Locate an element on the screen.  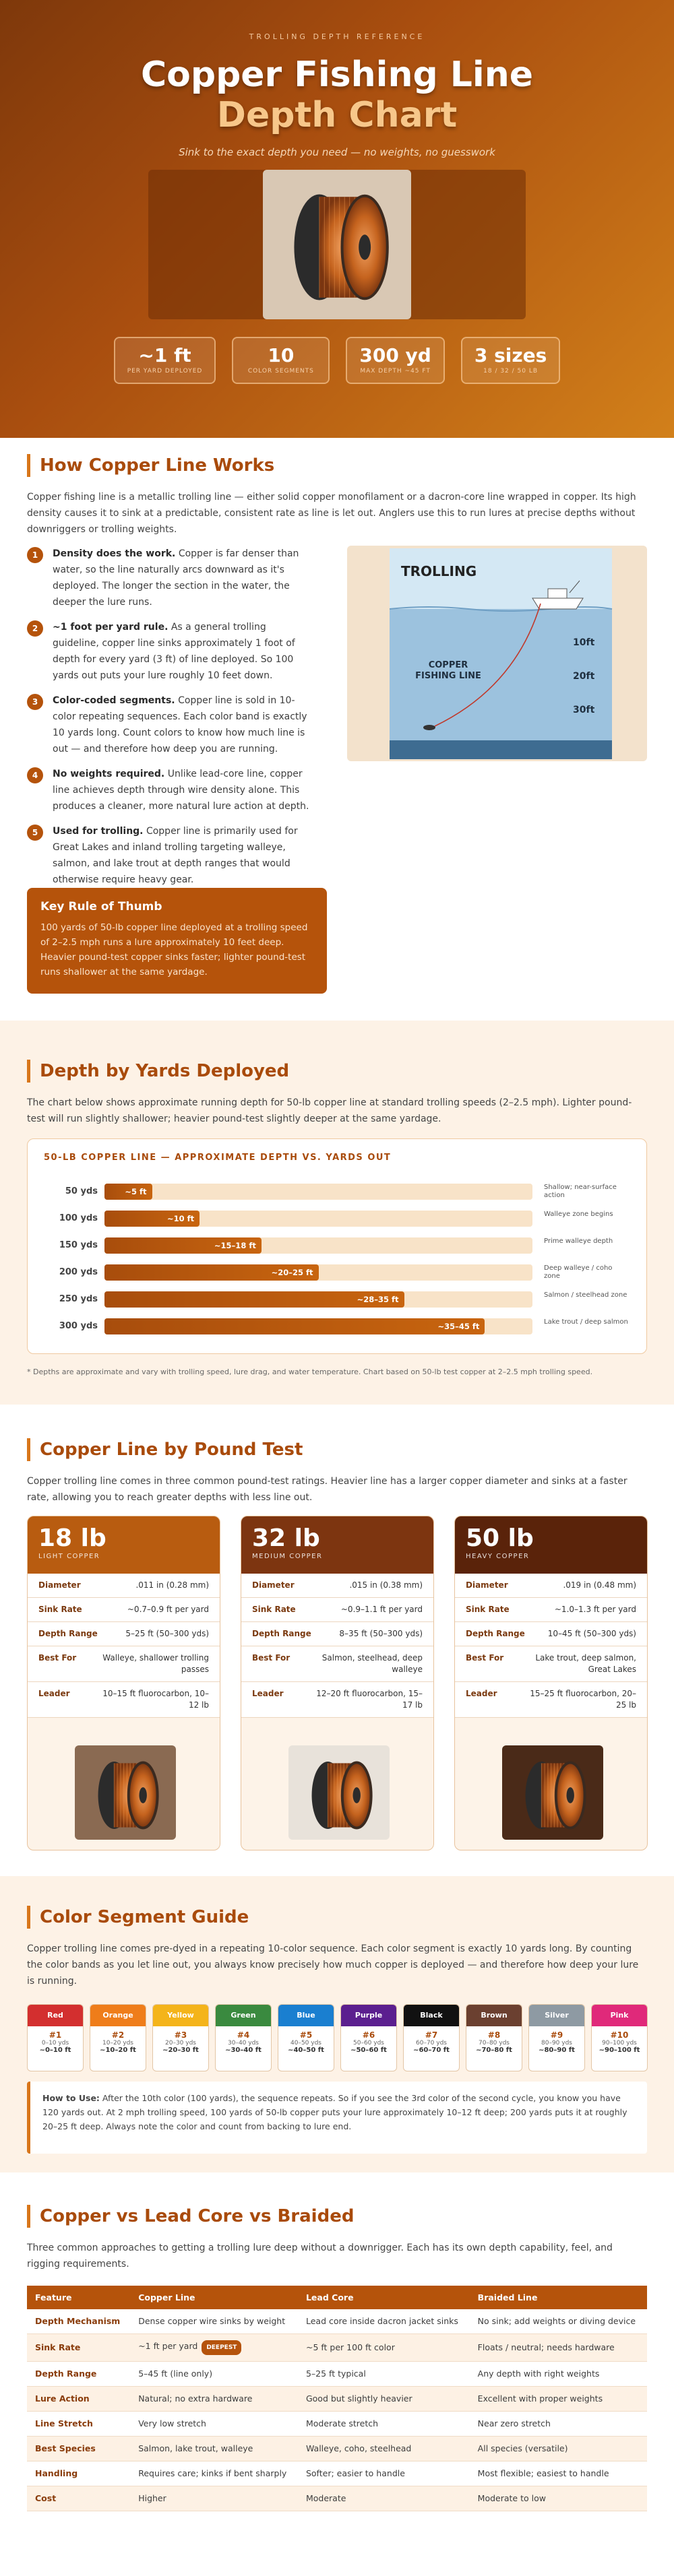
stat-value: 3 sizes is located at coordinates (511, 355).